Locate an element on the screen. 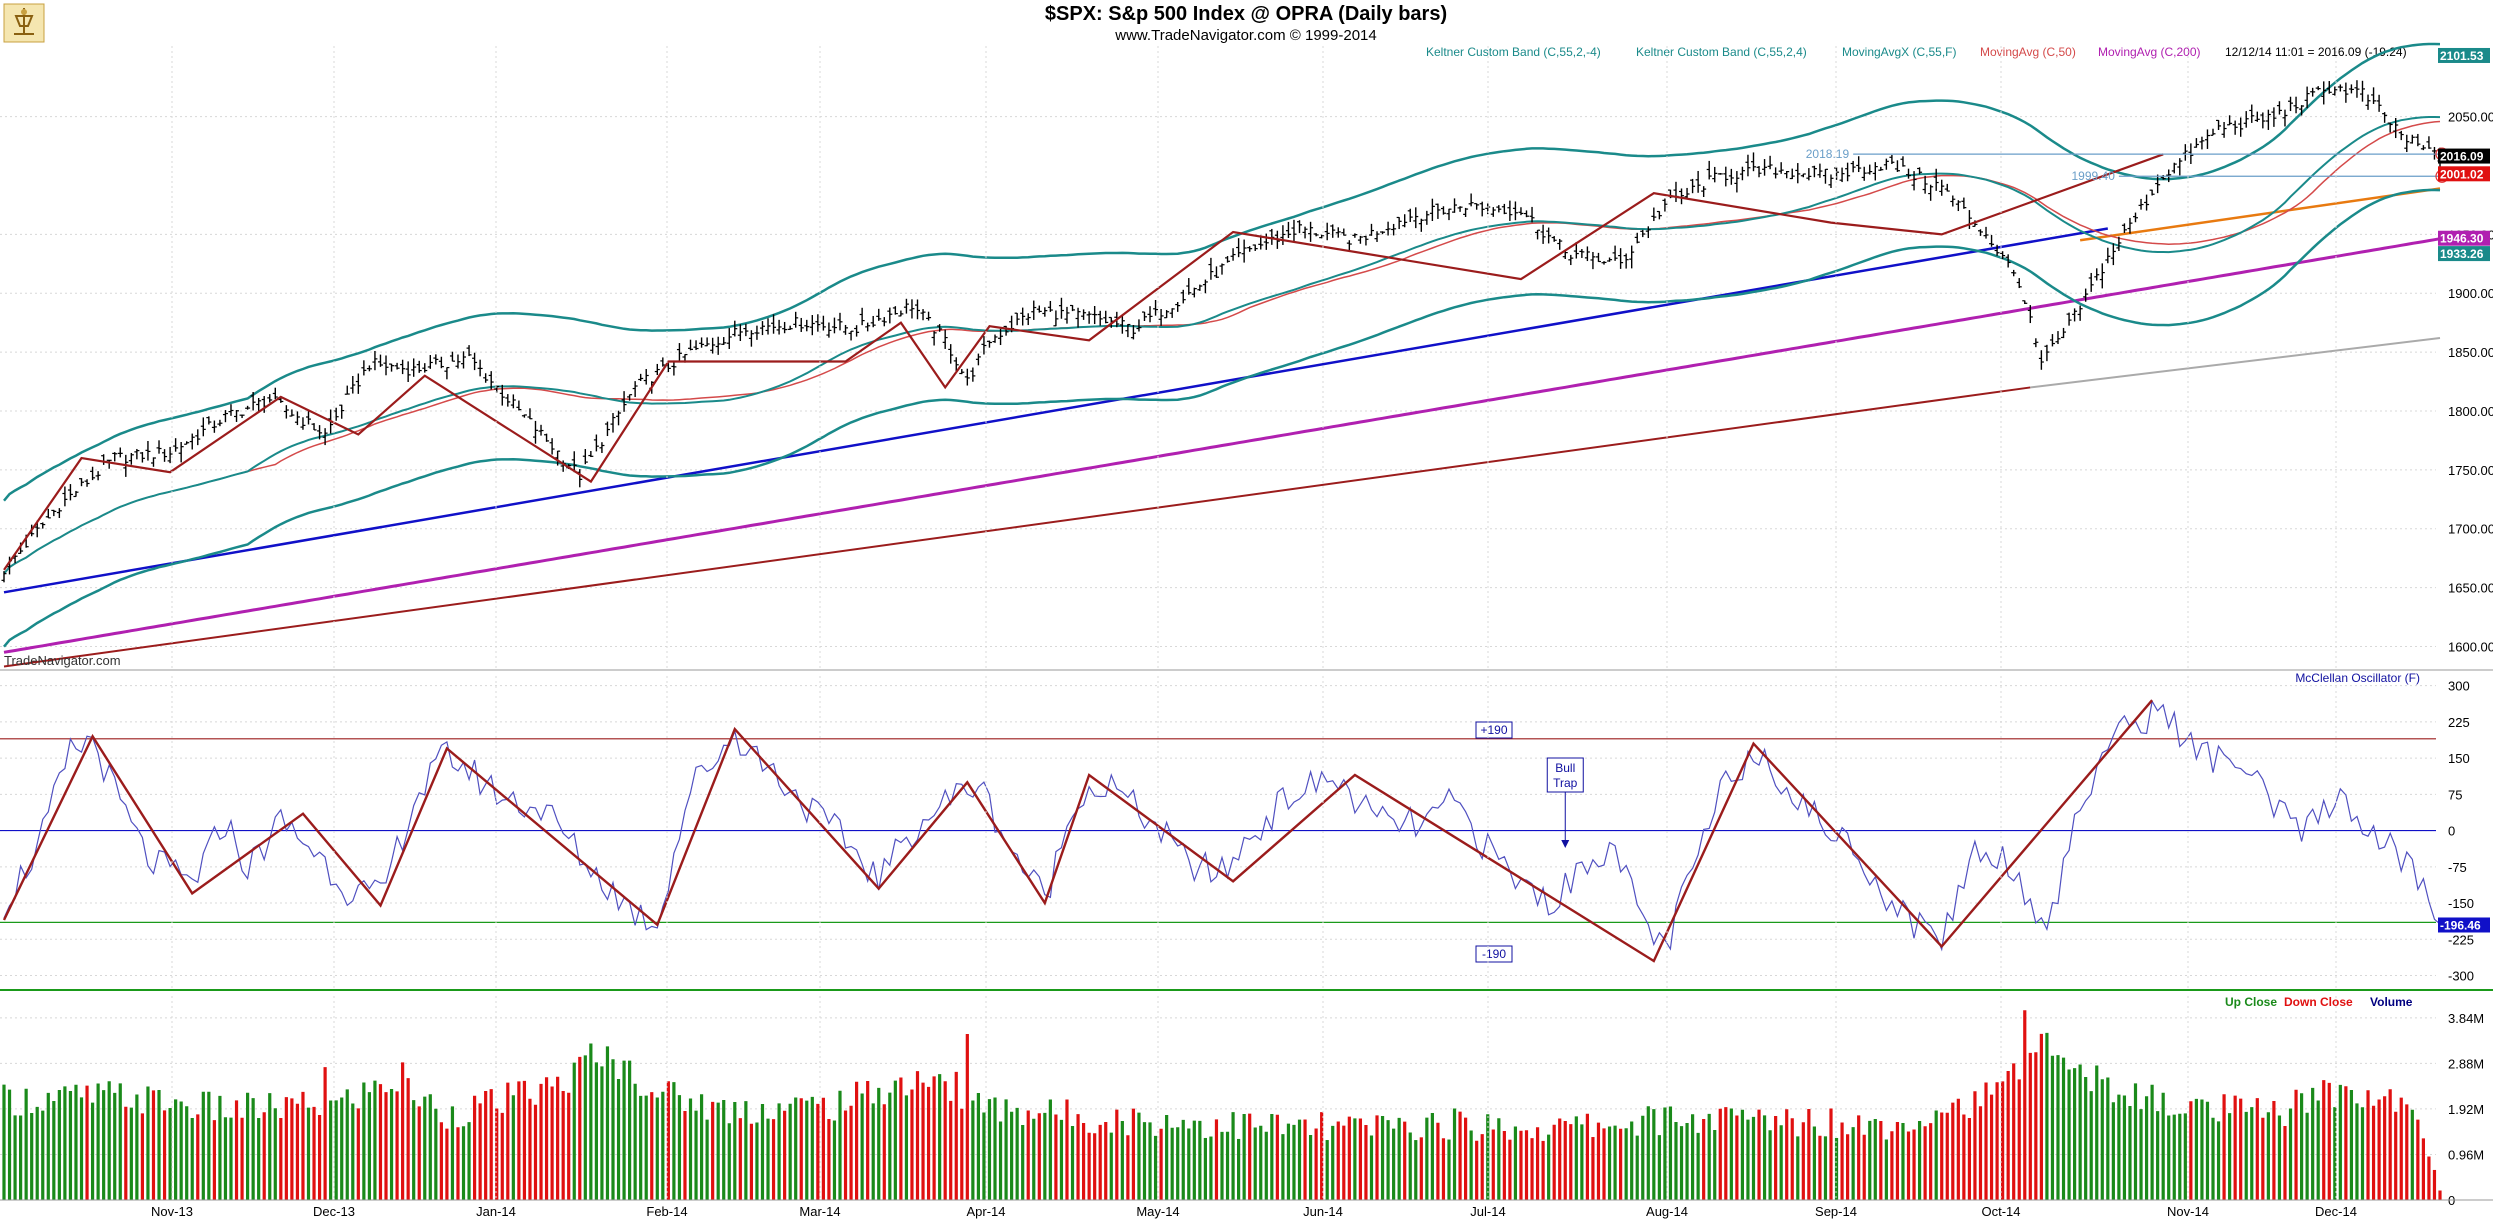  price-tick-label: 1750.00 is located at coordinates (2470, 470).